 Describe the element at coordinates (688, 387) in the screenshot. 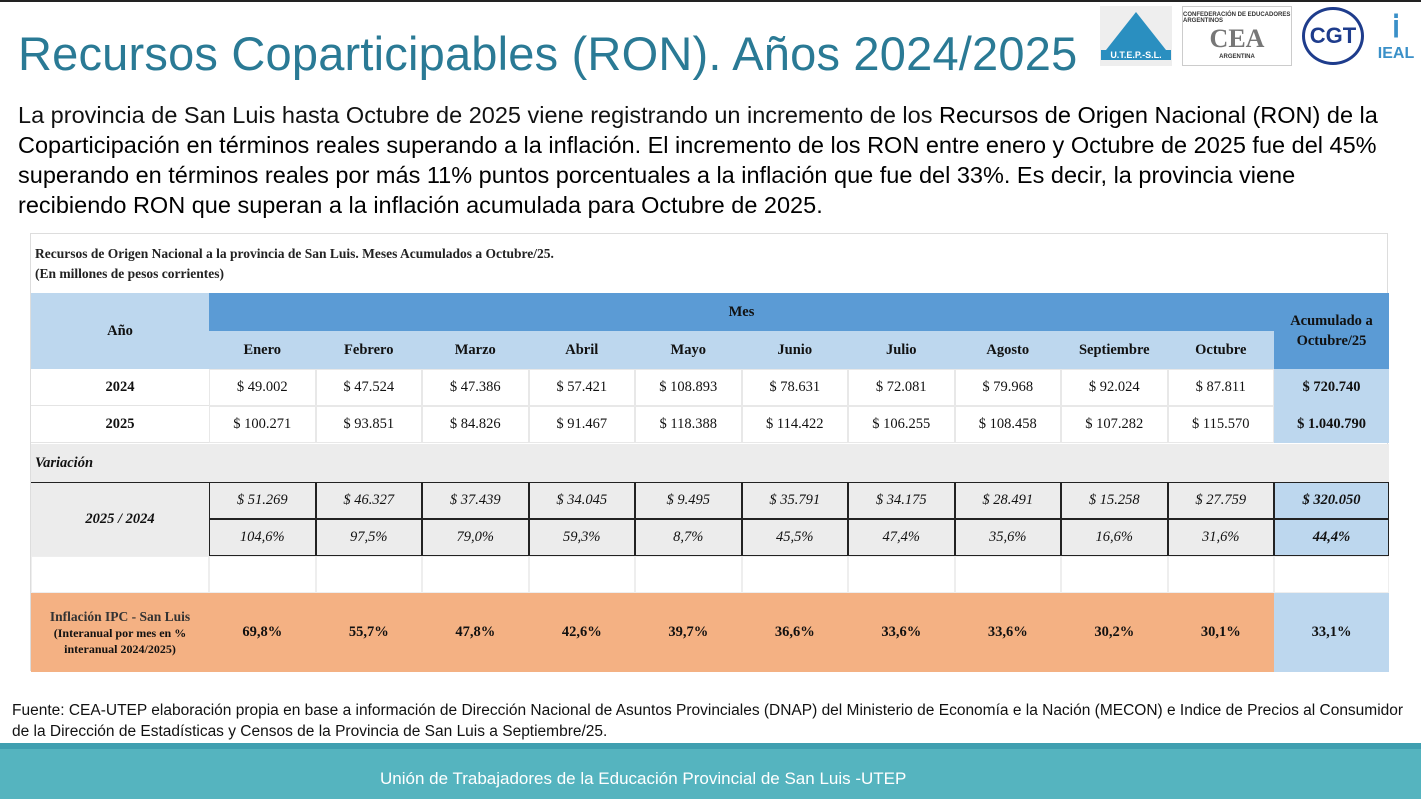

I see `month-value: $ 108.893` at that location.